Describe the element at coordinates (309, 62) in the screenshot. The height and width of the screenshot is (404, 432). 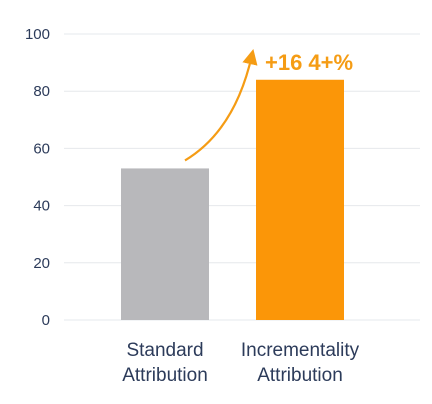
I see `growth-annotation: +16 4+%` at that location.